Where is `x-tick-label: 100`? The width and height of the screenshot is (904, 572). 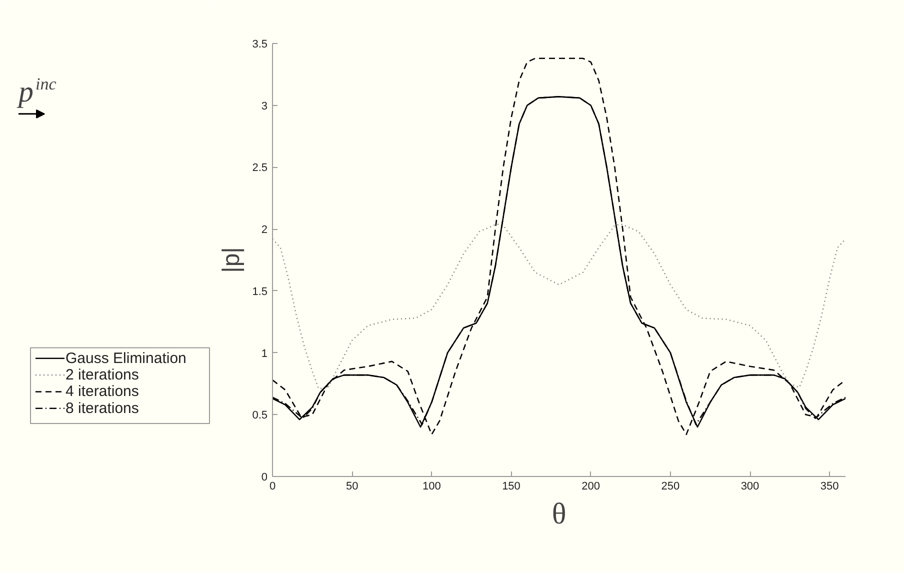 x-tick-label: 100 is located at coordinates (431, 486).